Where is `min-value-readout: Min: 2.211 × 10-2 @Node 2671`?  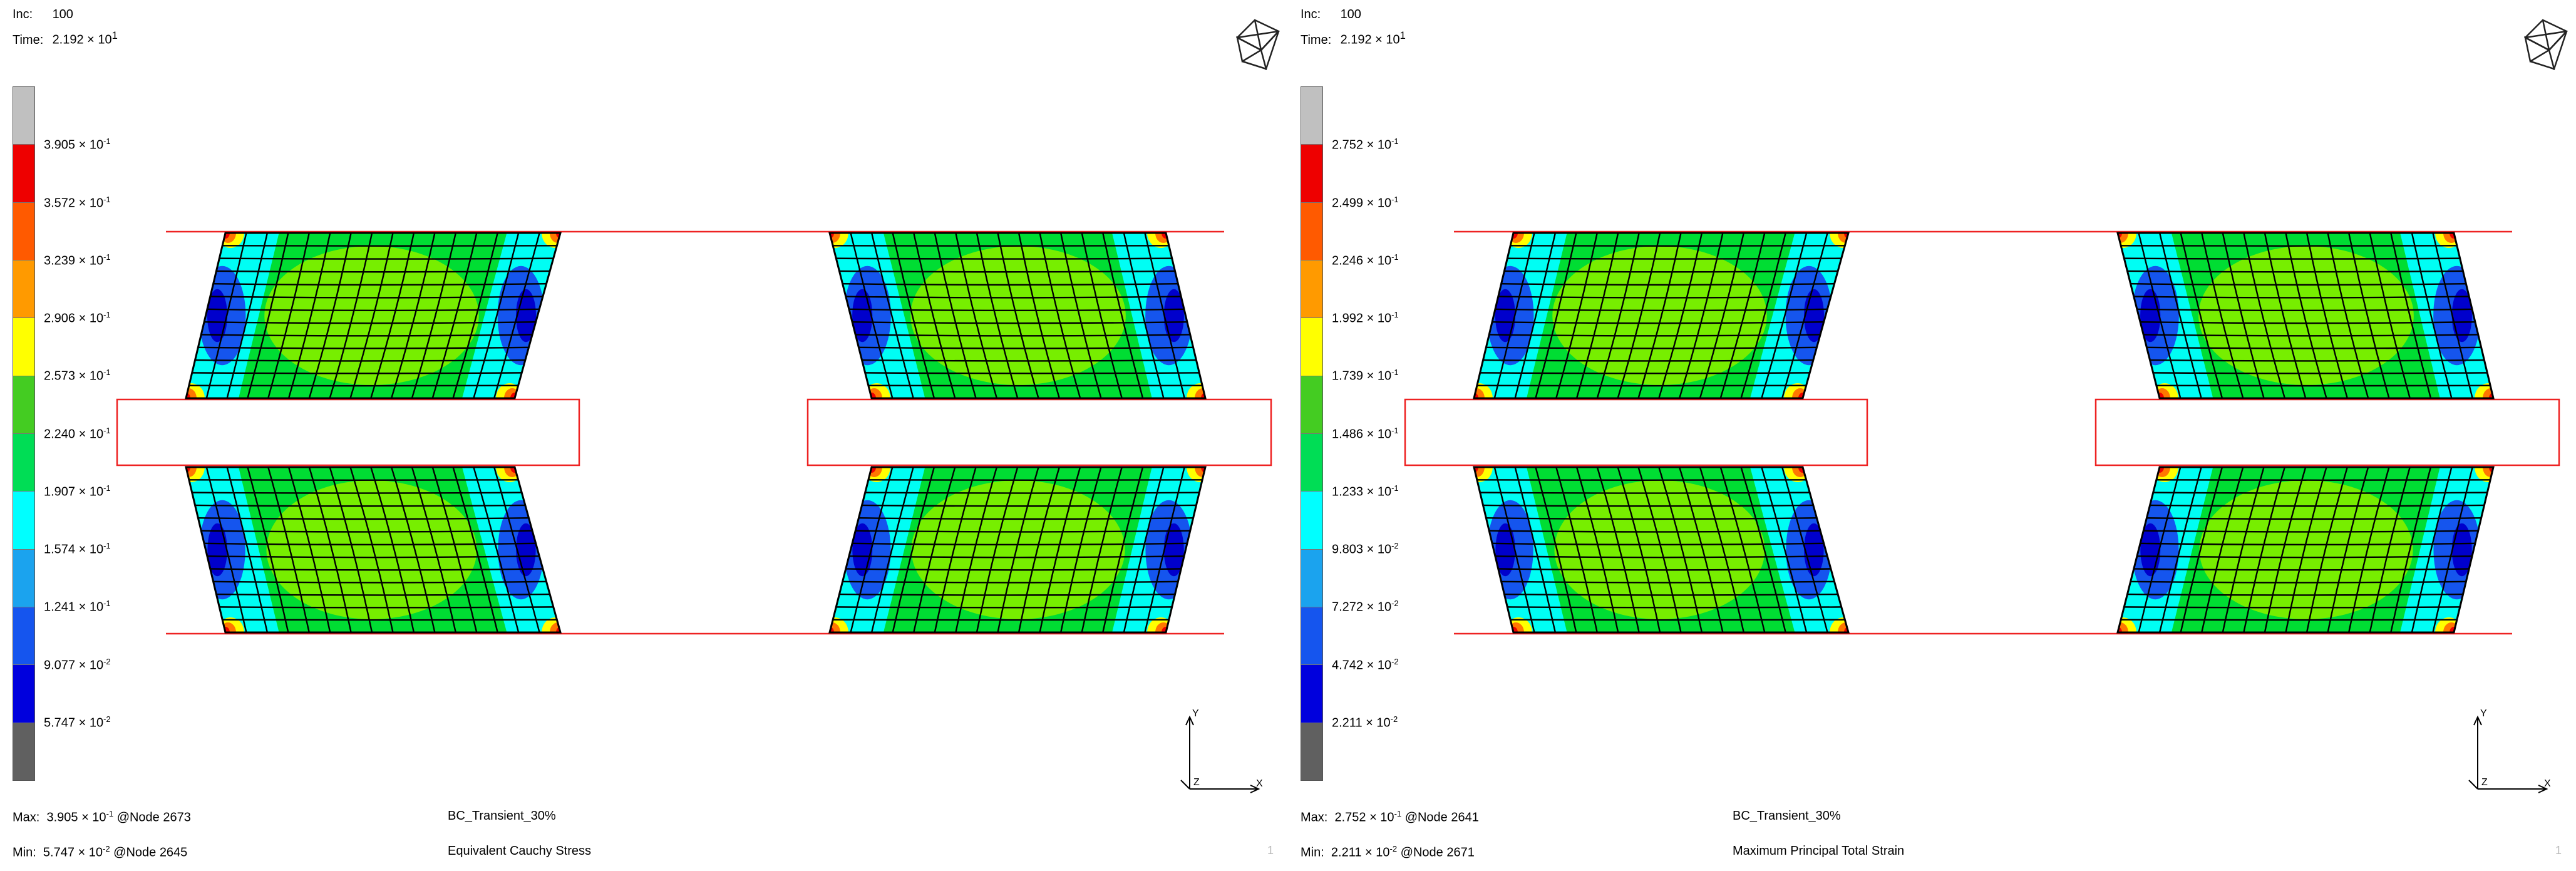 min-value-readout: Min: 2.211 × 10-2 @Node 2671 is located at coordinates (1388, 852).